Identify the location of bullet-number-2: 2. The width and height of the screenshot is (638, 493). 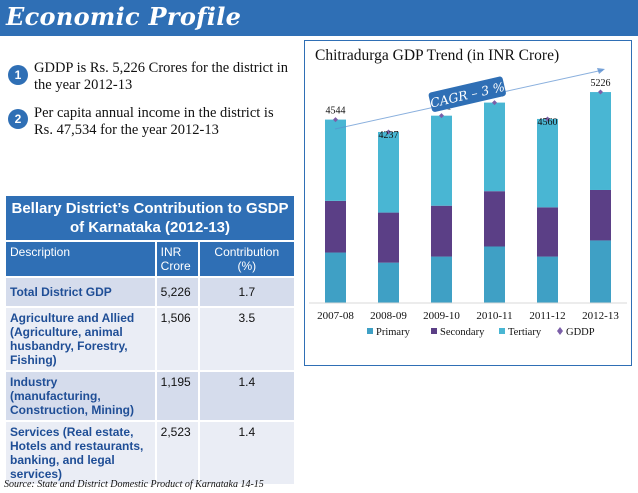
(18, 119).